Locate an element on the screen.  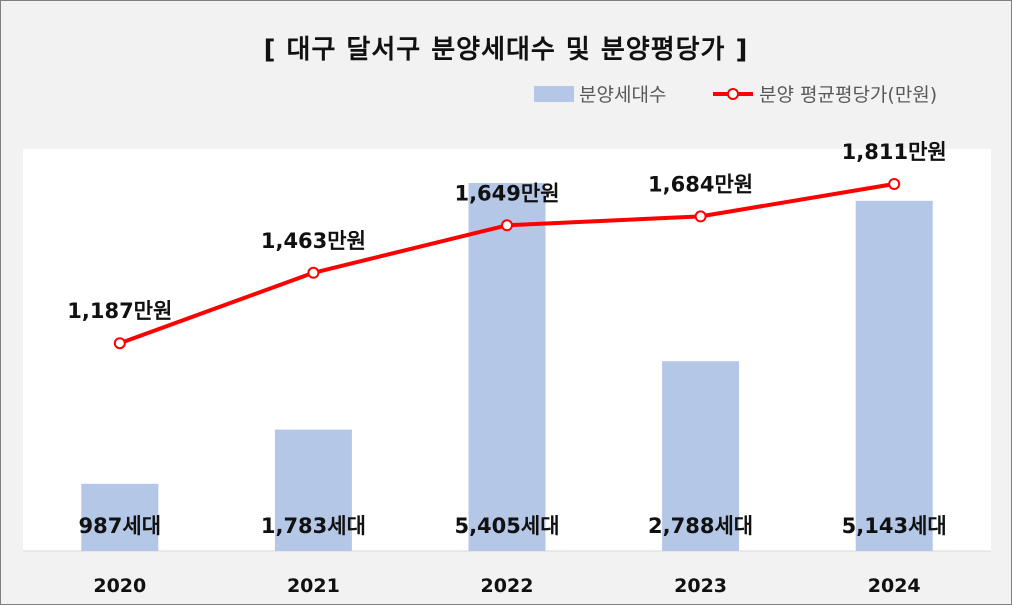
bar-2024 is located at coordinates (894, 376).